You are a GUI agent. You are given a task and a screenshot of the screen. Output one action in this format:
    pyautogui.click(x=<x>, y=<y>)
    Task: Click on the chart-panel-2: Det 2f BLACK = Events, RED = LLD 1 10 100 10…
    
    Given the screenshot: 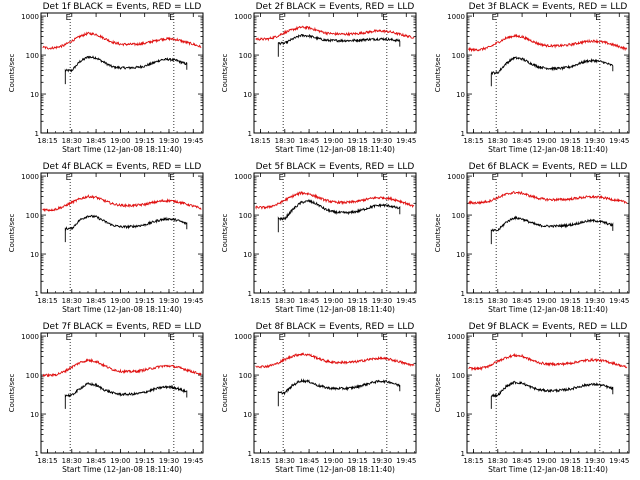 What is the action you would take?
    pyautogui.click(x=319, y=78)
    